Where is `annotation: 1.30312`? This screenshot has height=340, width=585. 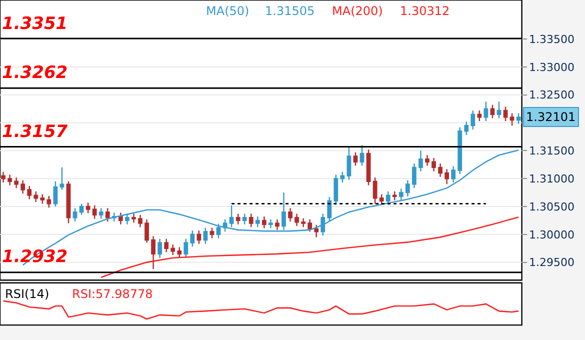 annotation: 1.30312 is located at coordinates (425, 11).